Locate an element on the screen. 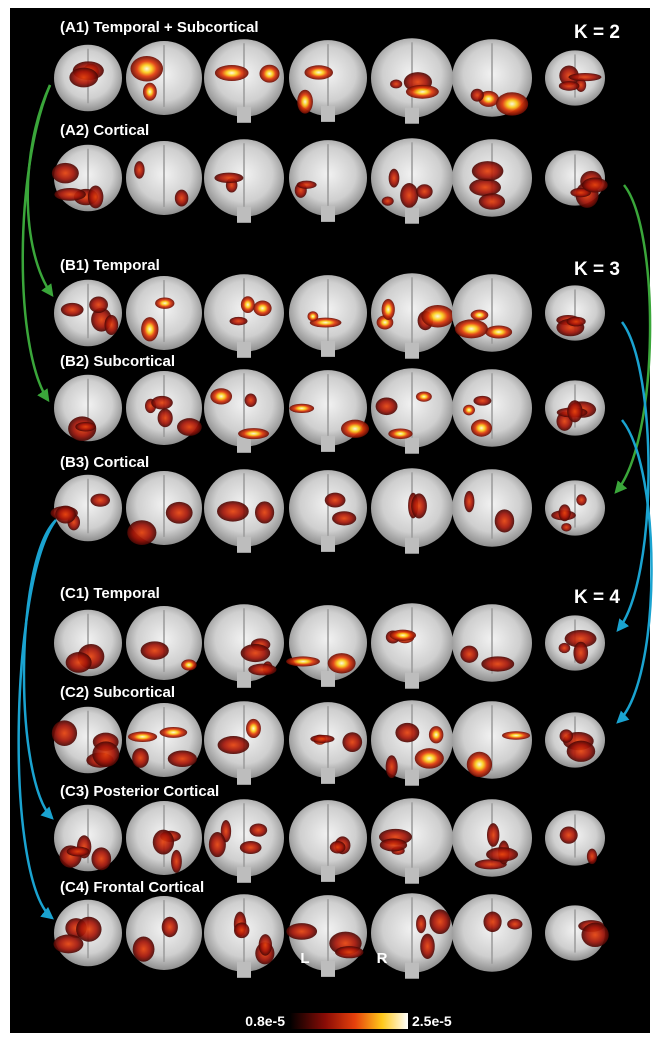 This screenshot has height=1038, width=656. colorbar-min: 0.8e-5 is located at coordinates (265, 1021).